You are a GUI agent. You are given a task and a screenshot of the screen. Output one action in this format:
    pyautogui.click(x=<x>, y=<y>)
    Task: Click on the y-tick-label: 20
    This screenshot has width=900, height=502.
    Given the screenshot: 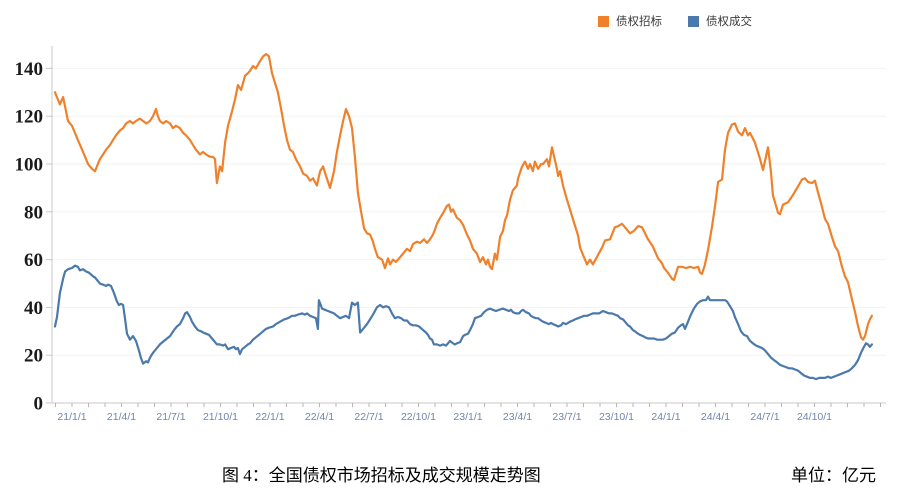 What is the action you would take?
    pyautogui.click(x=33, y=356)
    